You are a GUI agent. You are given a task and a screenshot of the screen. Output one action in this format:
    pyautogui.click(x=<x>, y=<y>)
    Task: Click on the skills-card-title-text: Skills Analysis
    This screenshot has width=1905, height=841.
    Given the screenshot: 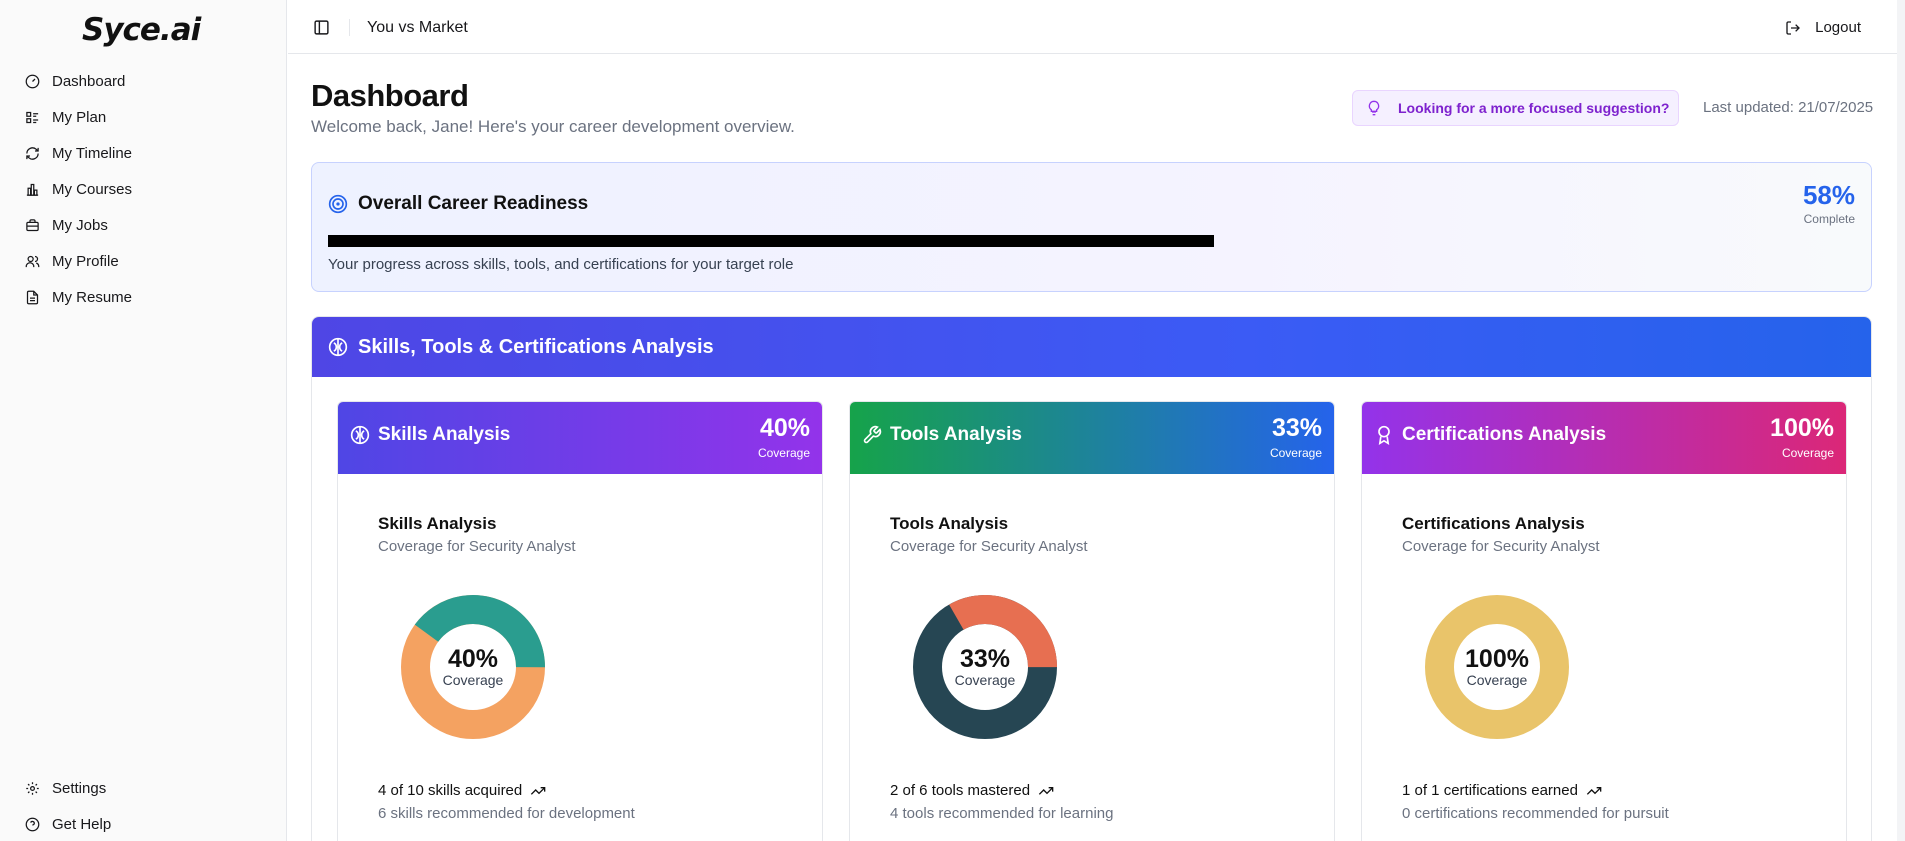 What is the action you would take?
    pyautogui.click(x=444, y=434)
    